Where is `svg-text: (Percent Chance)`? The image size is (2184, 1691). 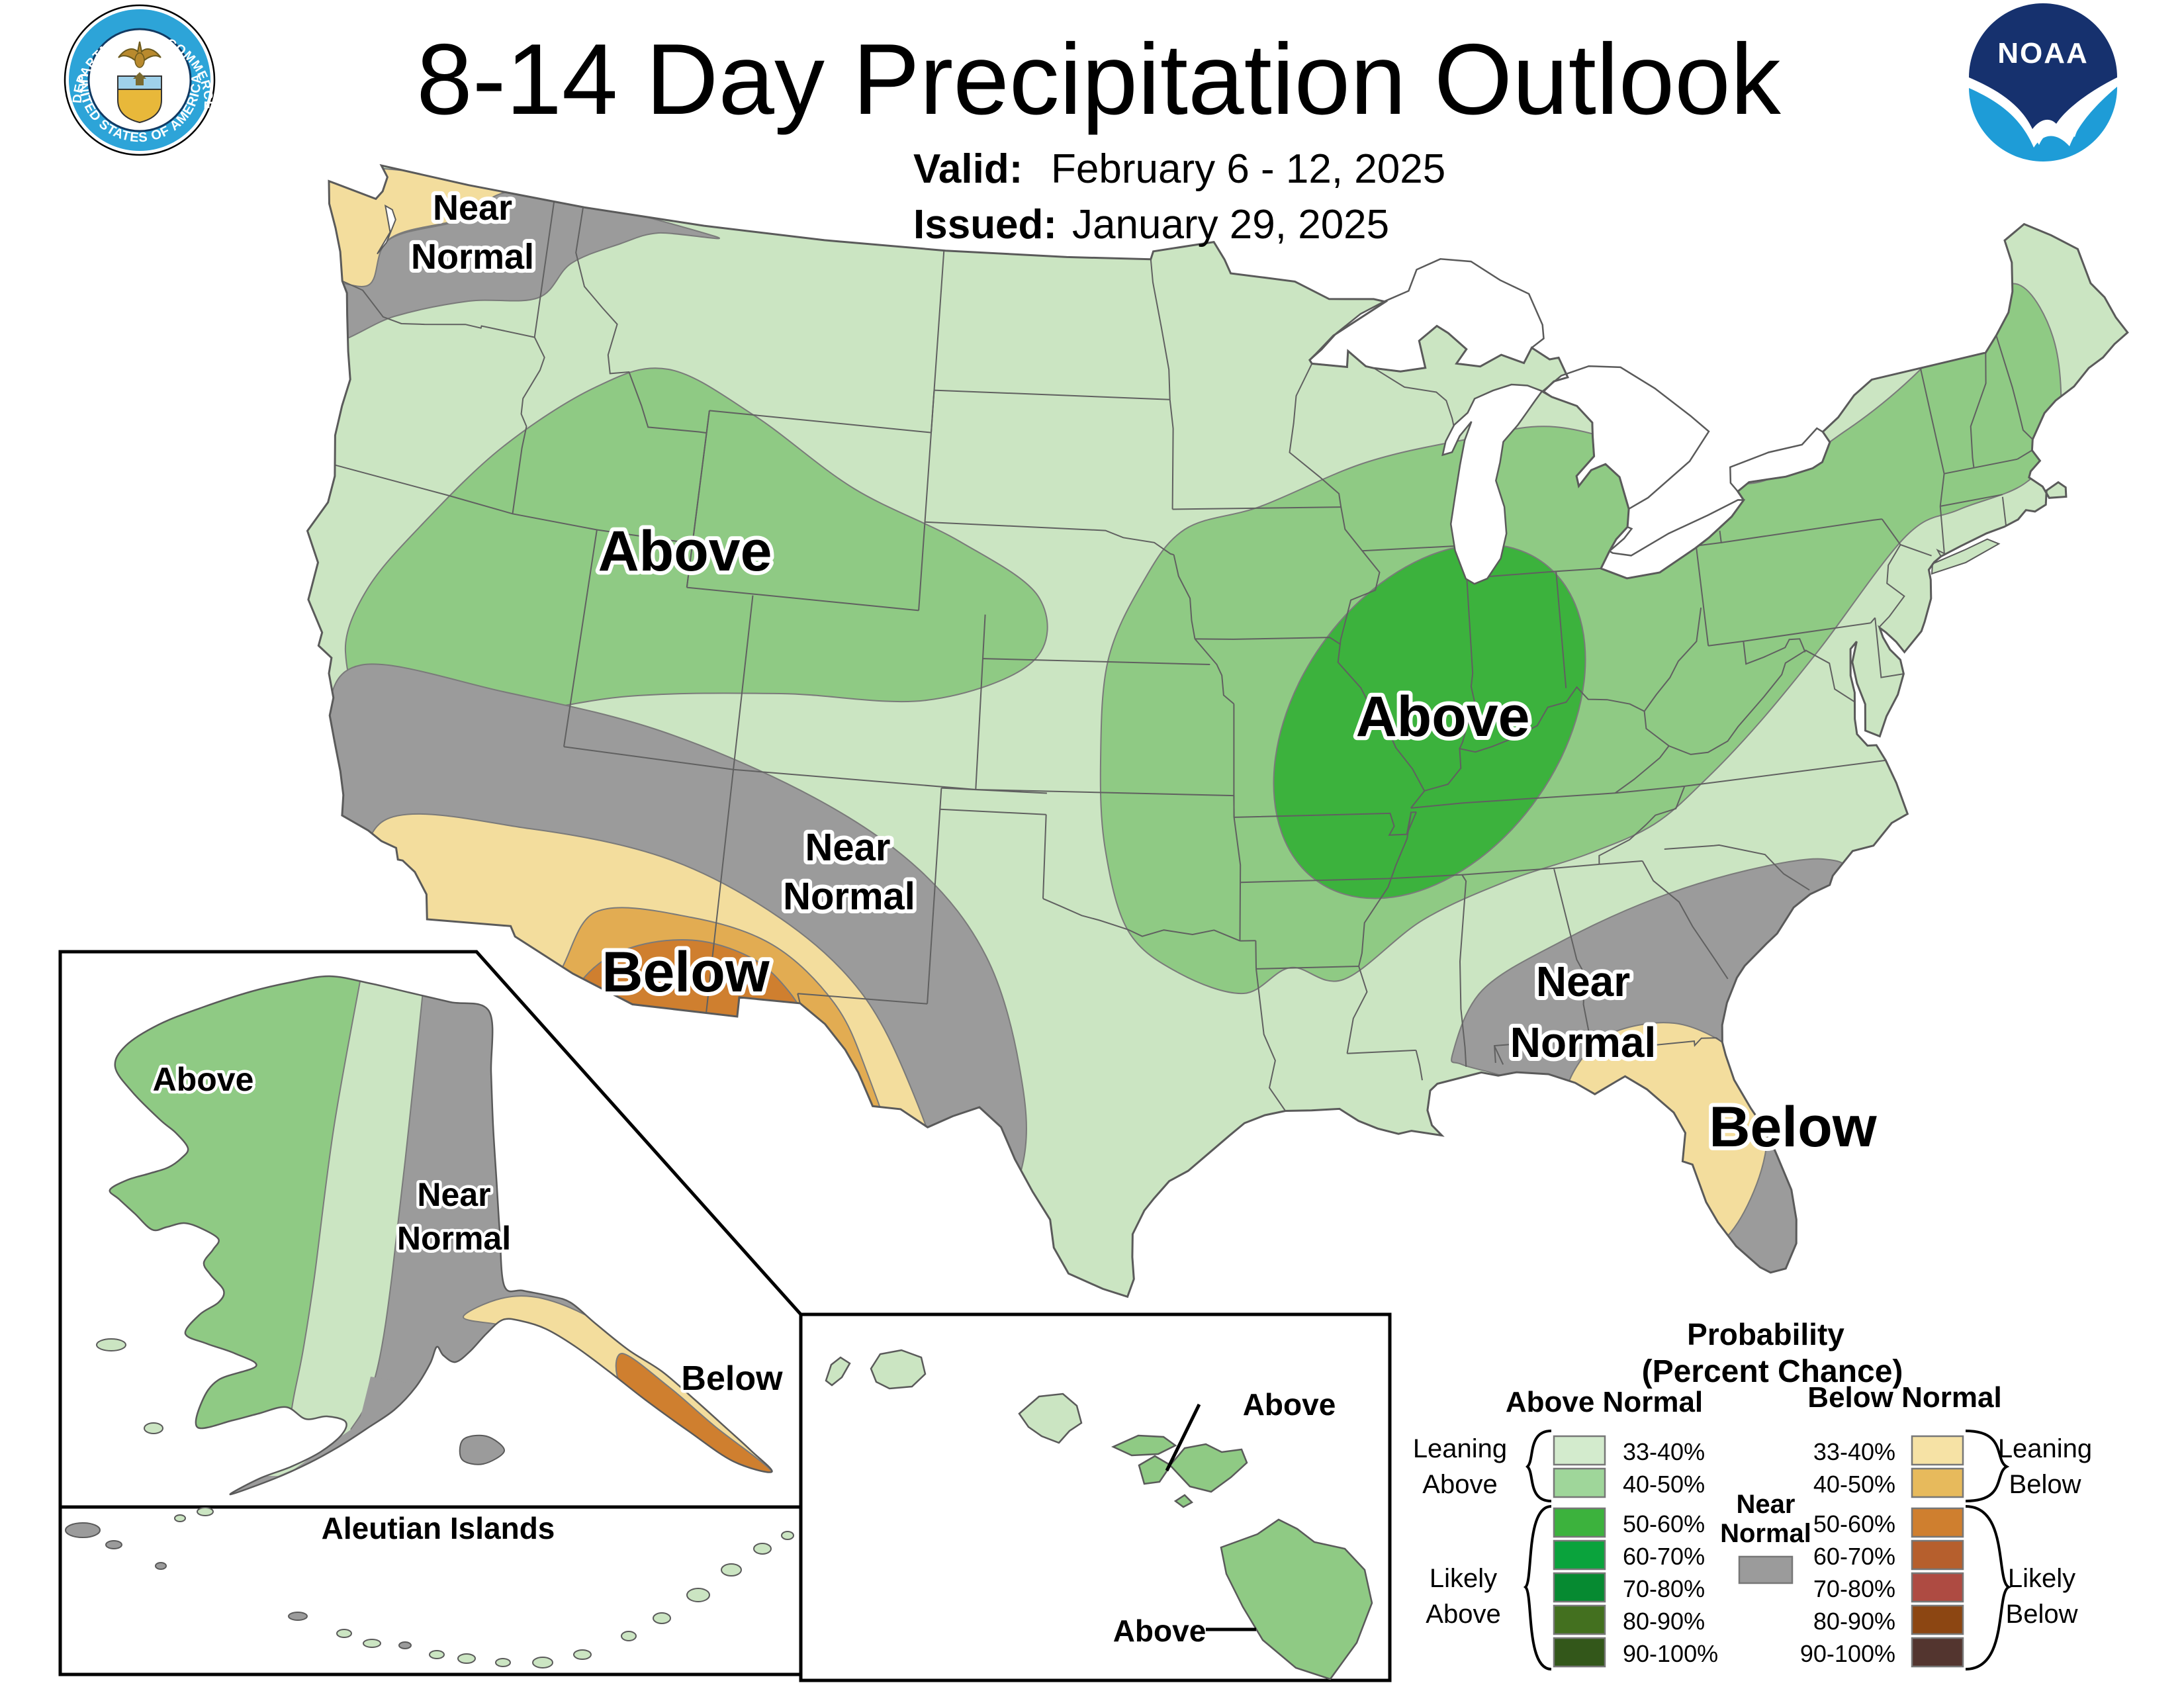 svg-text: (Percent Chance) is located at coordinates (1772, 1371).